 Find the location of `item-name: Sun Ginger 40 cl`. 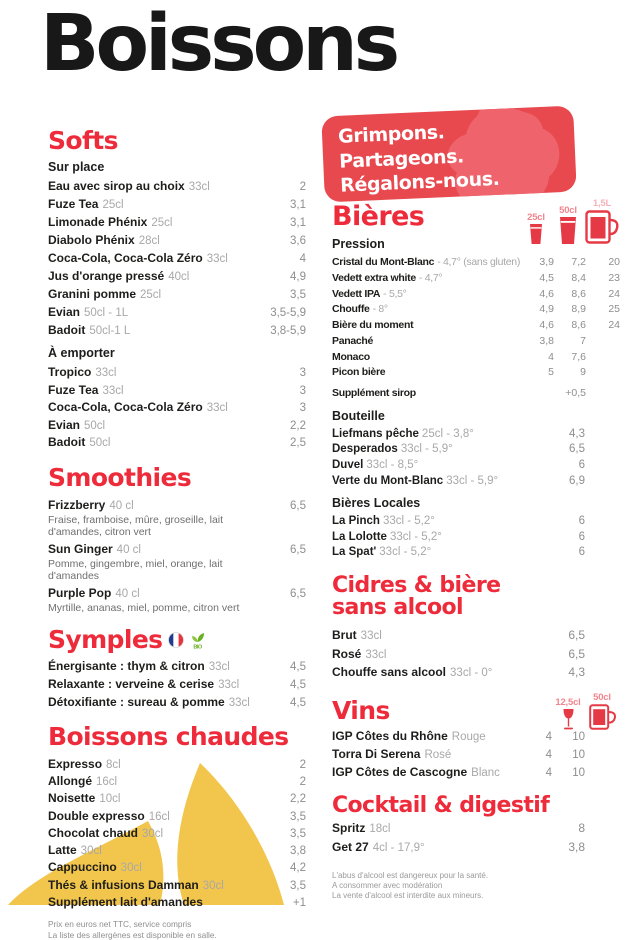

item-name: Sun Ginger 40 cl is located at coordinates (94, 550).